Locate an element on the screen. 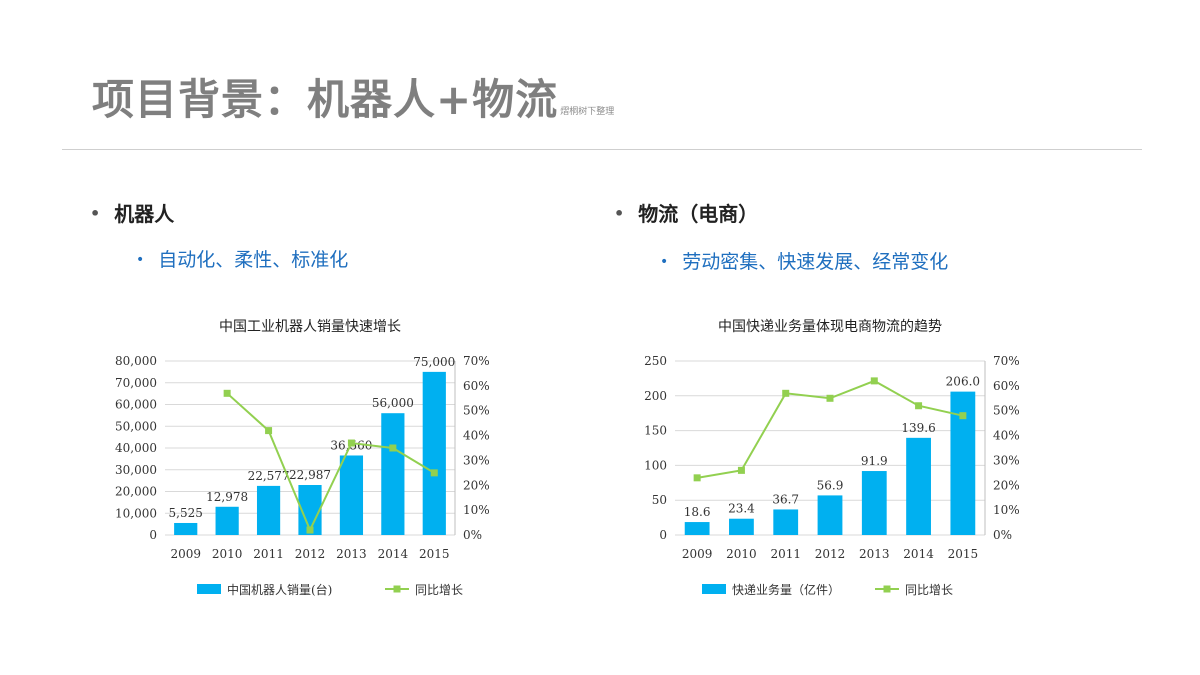 This screenshot has width=1200, height=675. y-left-tick-label: 200 is located at coordinates (655, 396).